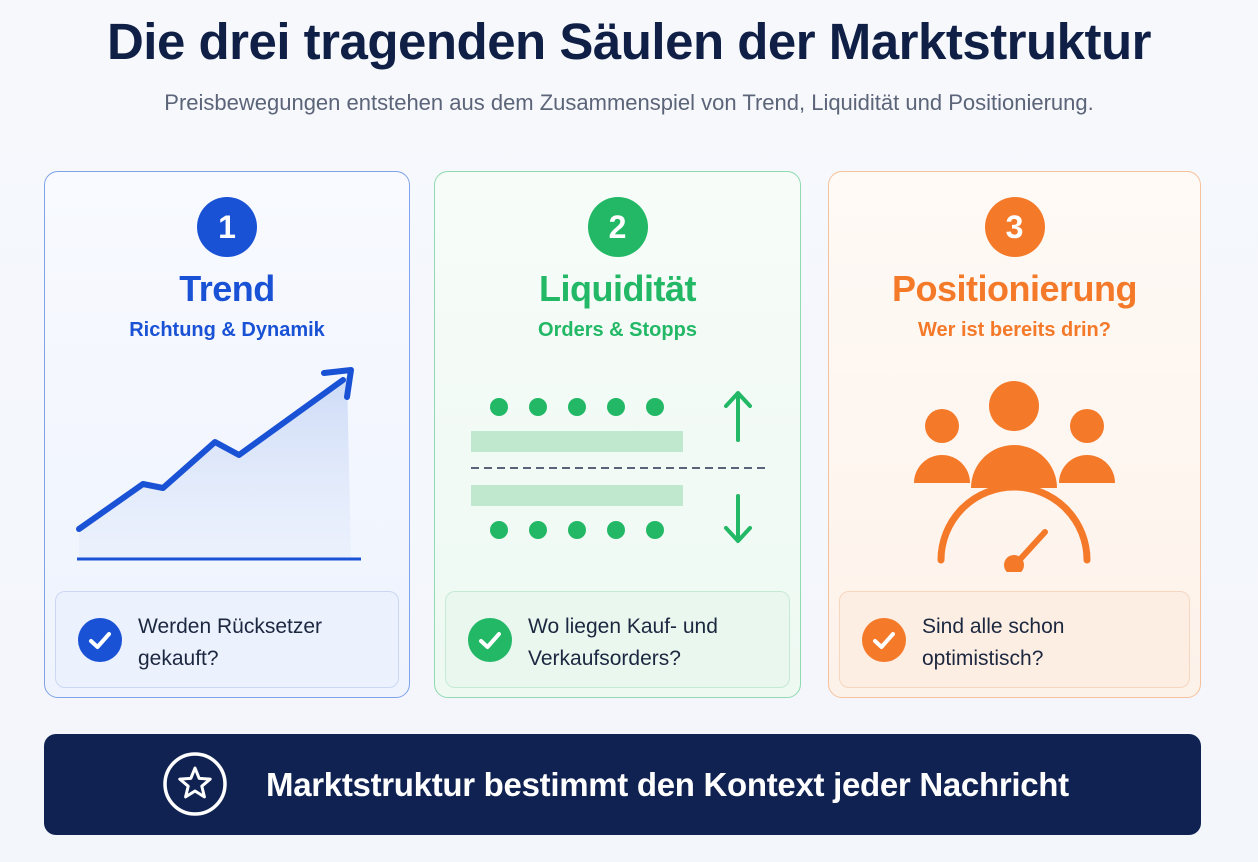  Describe the element at coordinates (195, 784) in the screenshot. I see `star-icon` at that location.